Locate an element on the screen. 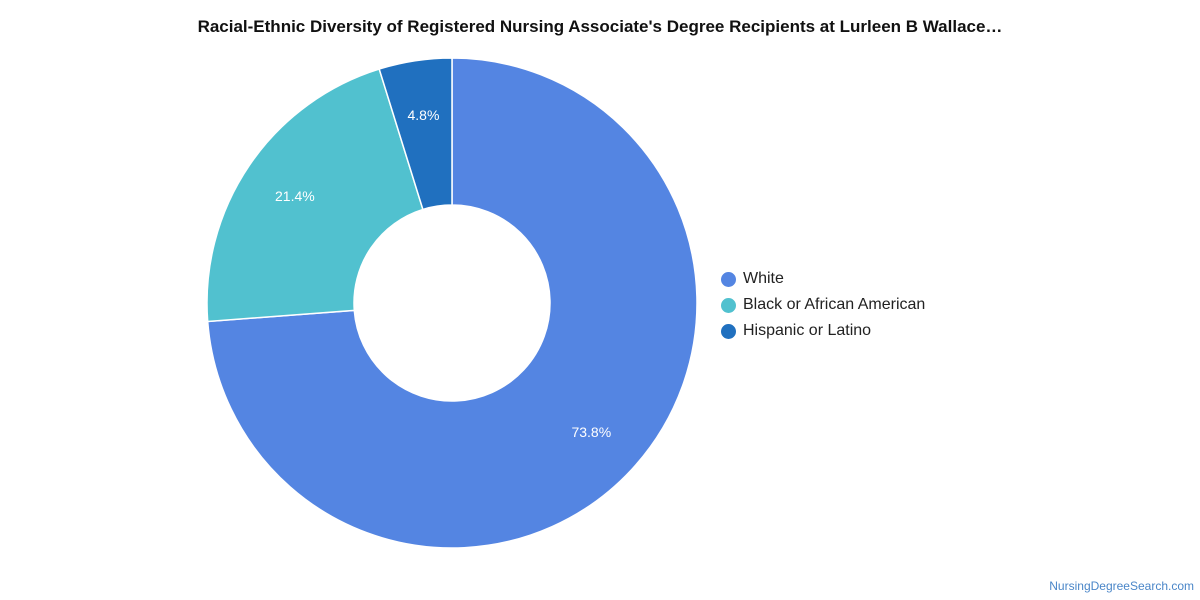  watermark-link: NursingDegreeSearch.com is located at coordinates (1121, 586).